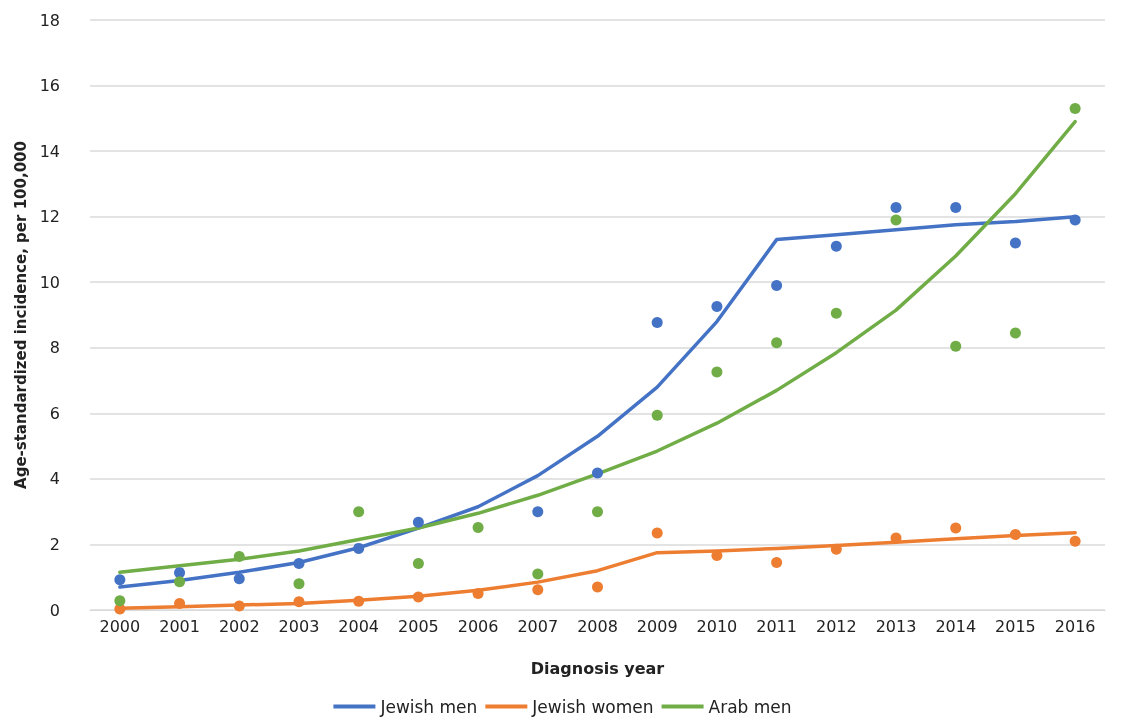  I want to click on x-tick-label: 2013, so click(896, 626).